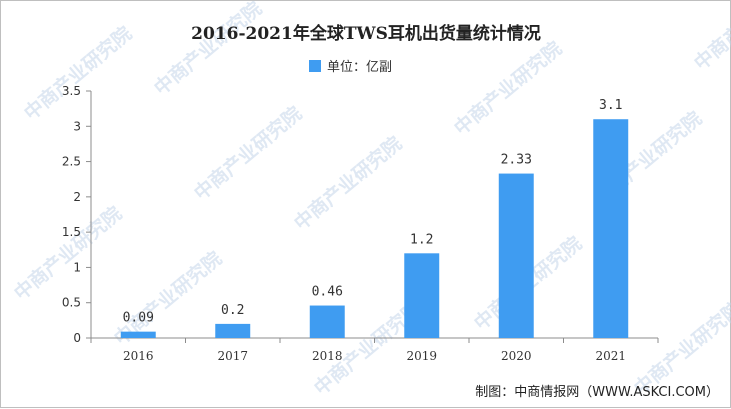  What do you see at coordinates (597, 392) in the screenshot?
I see `source-credit: 制图：中商情报网（WWW.ASKCI.COM）` at bounding box center [597, 392].